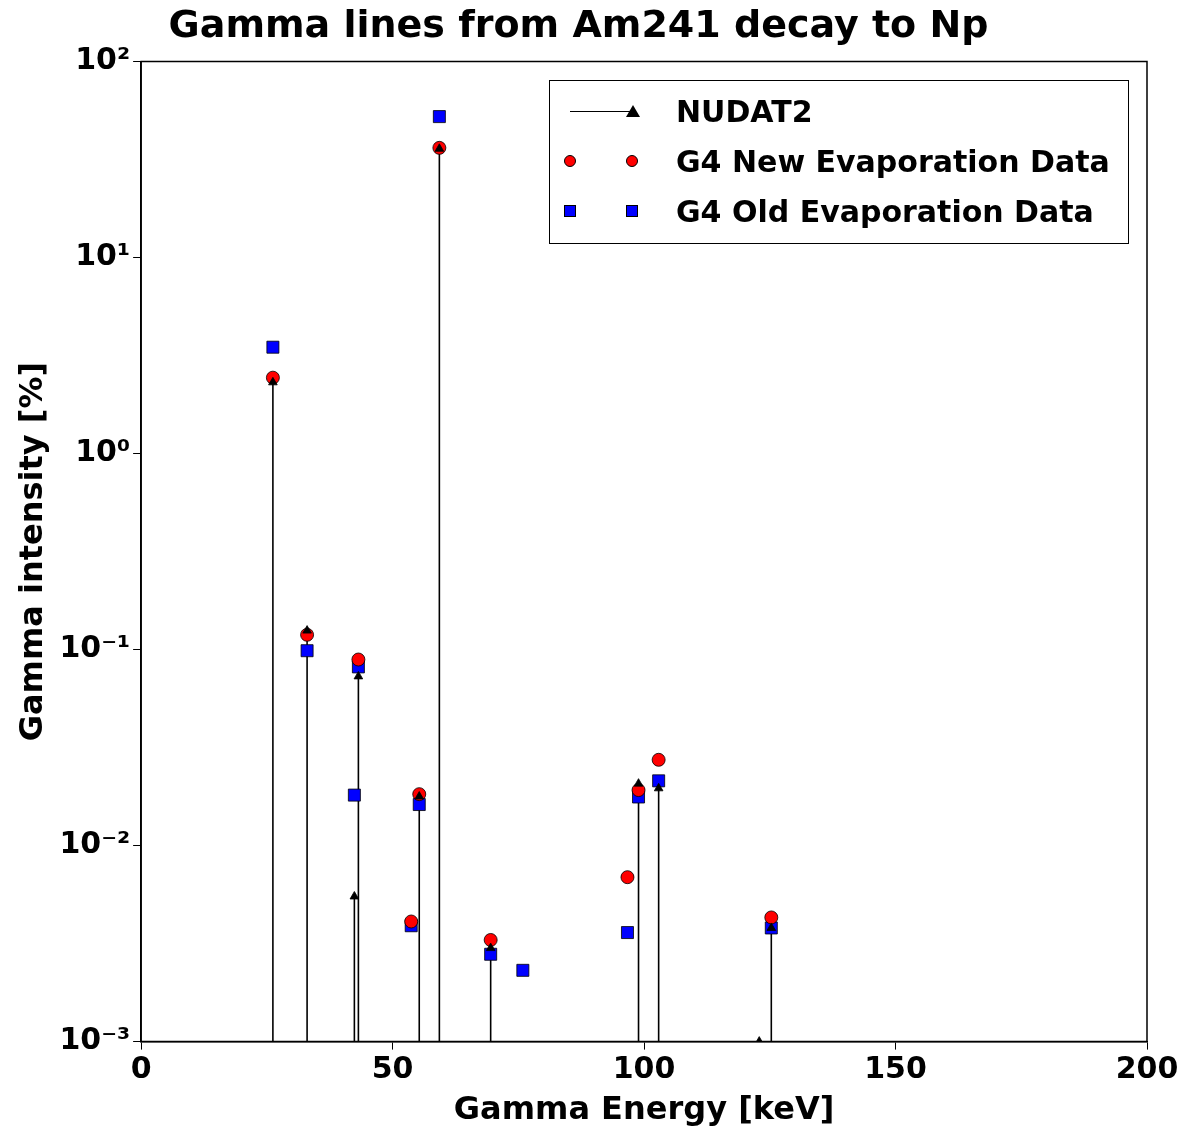 The height and width of the screenshot is (1130, 1187). I want to click on chart-title: Gamma lines from Am241 decay to Np, so click(578, 23).